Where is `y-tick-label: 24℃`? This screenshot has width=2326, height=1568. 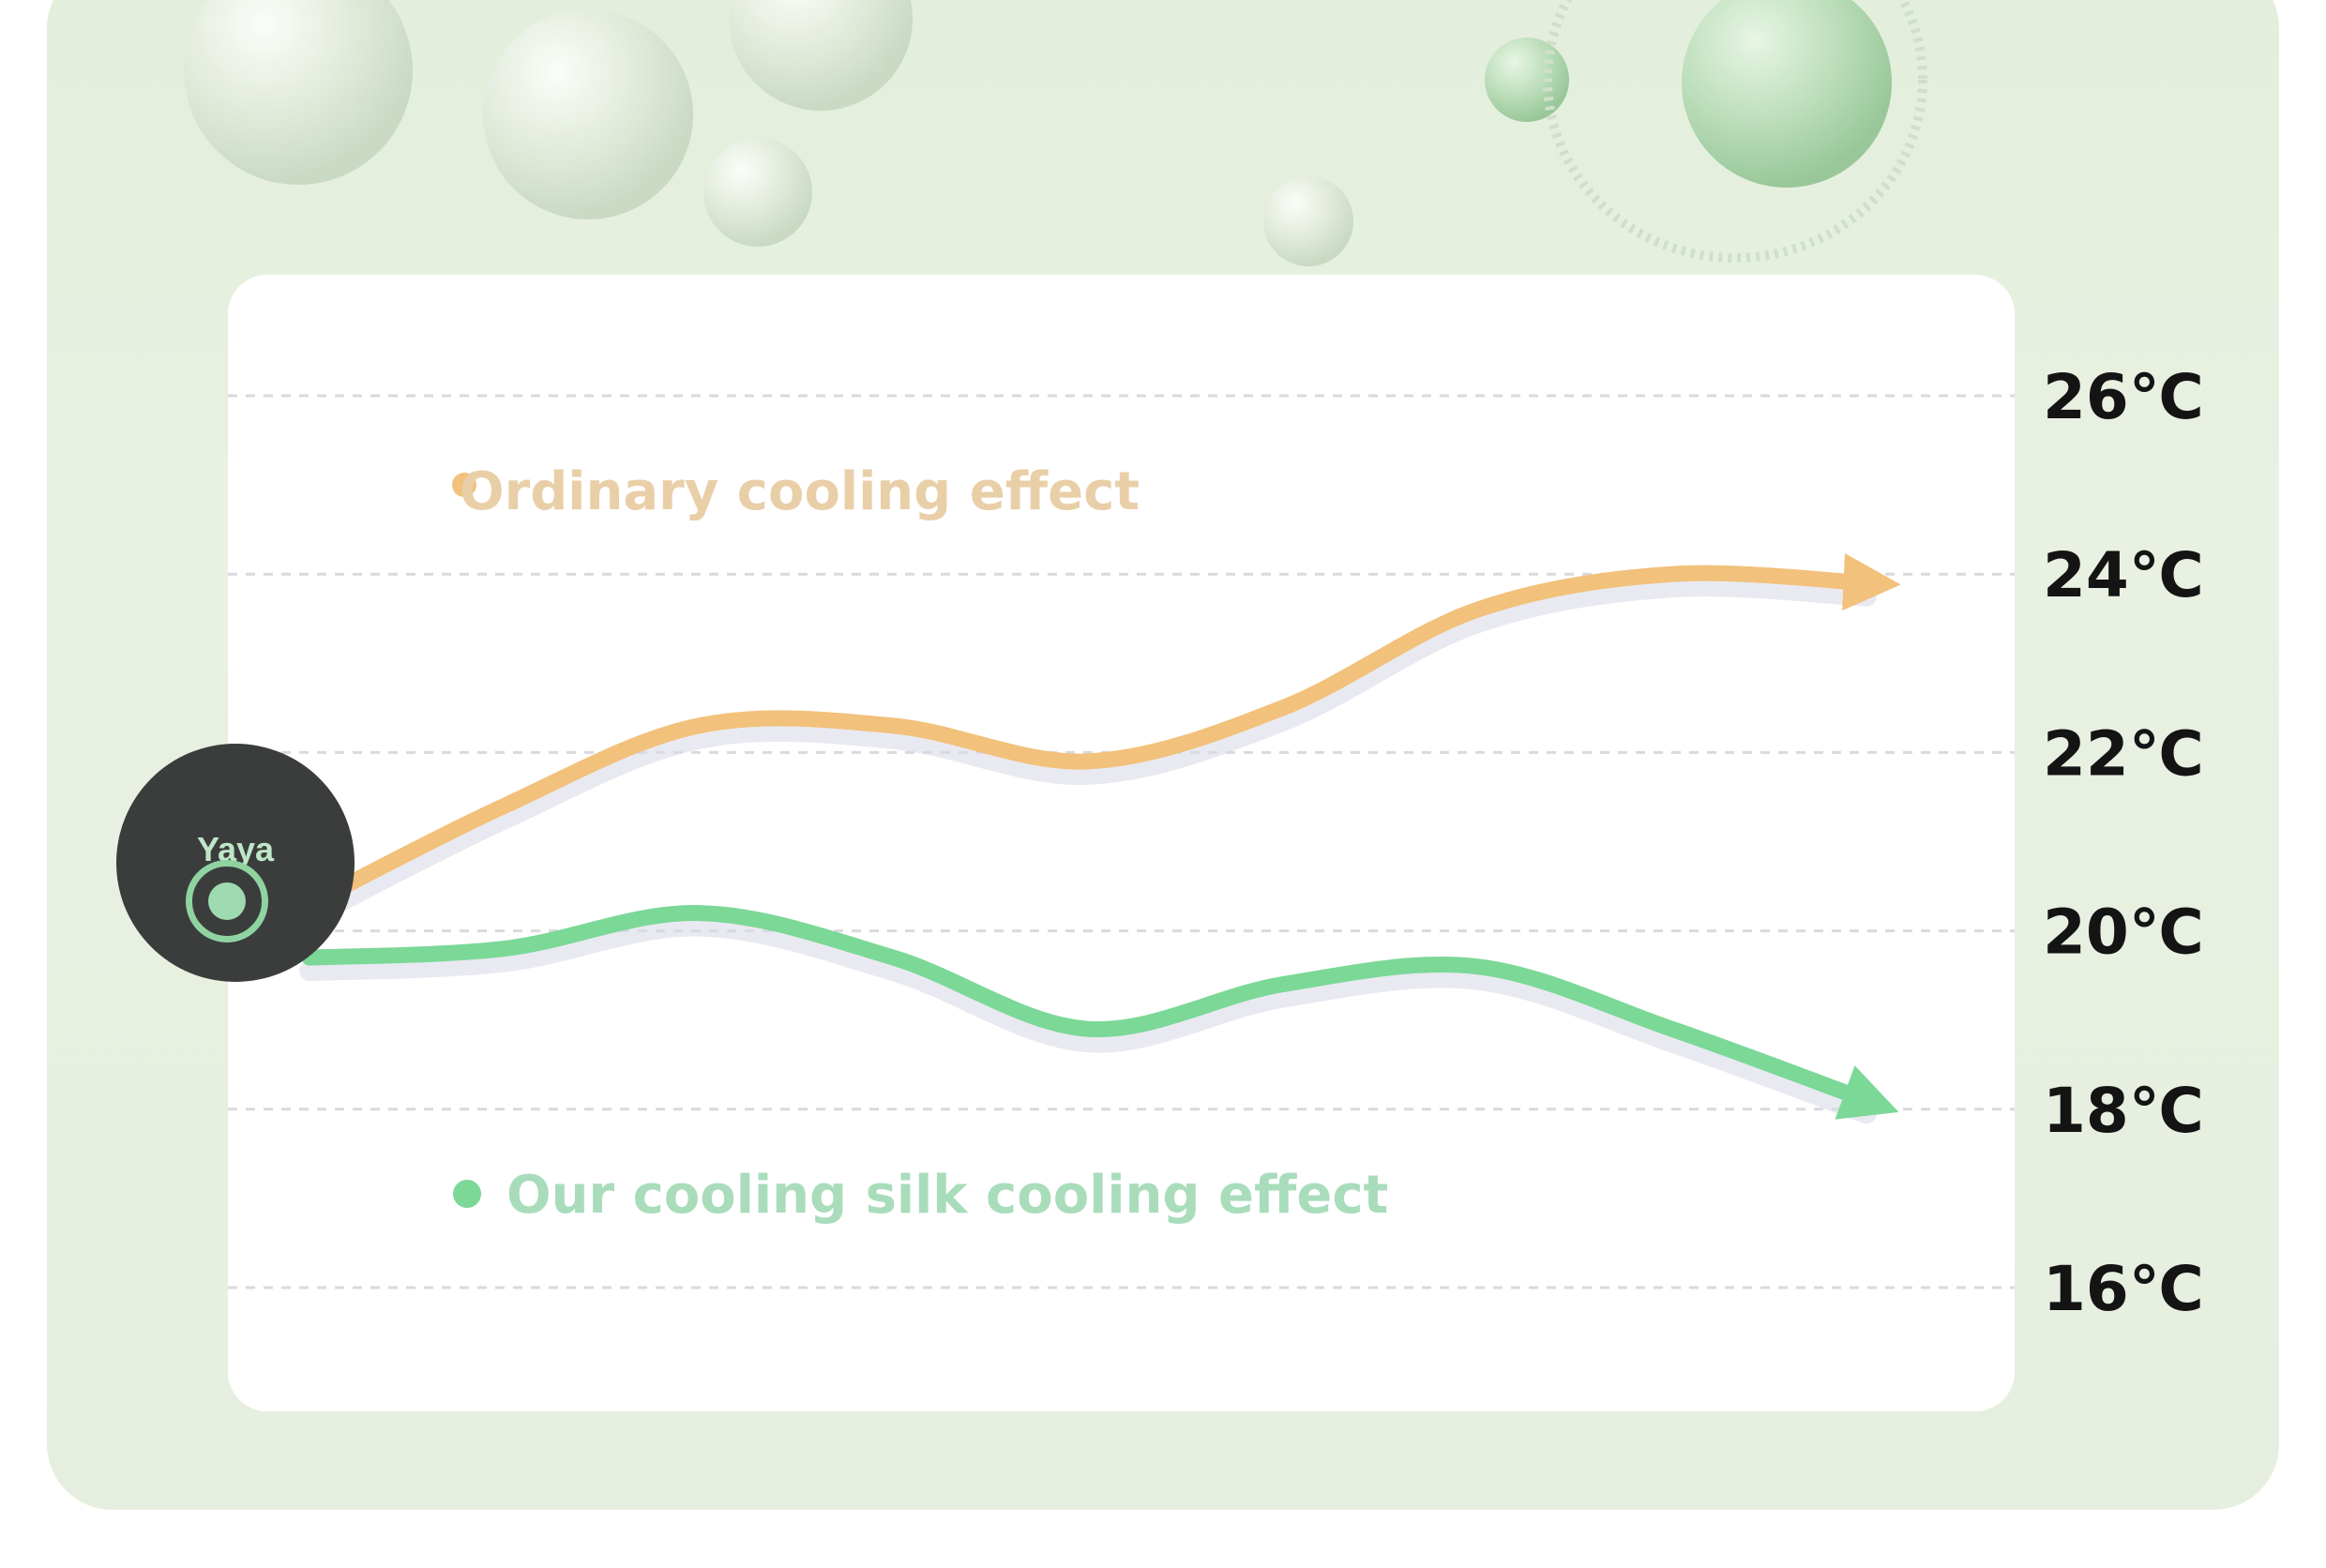
y-tick-label: 24℃ is located at coordinates (2123, 575).